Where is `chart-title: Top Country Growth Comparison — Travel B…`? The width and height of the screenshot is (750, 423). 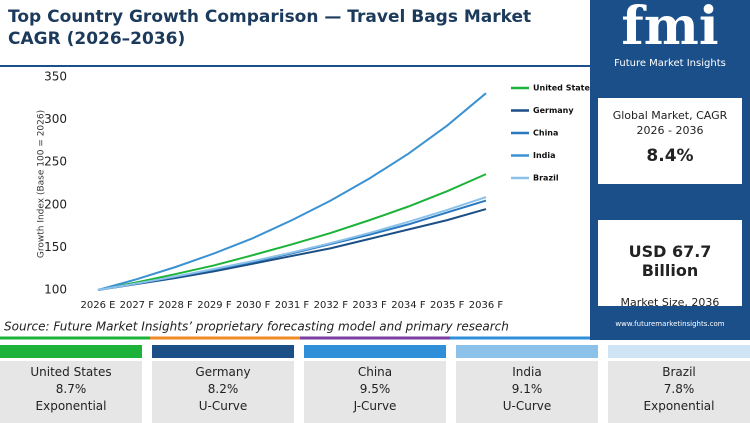
chart-title: Top Country Growth Comparison — Travel B… is located at coordinates (270, 28).